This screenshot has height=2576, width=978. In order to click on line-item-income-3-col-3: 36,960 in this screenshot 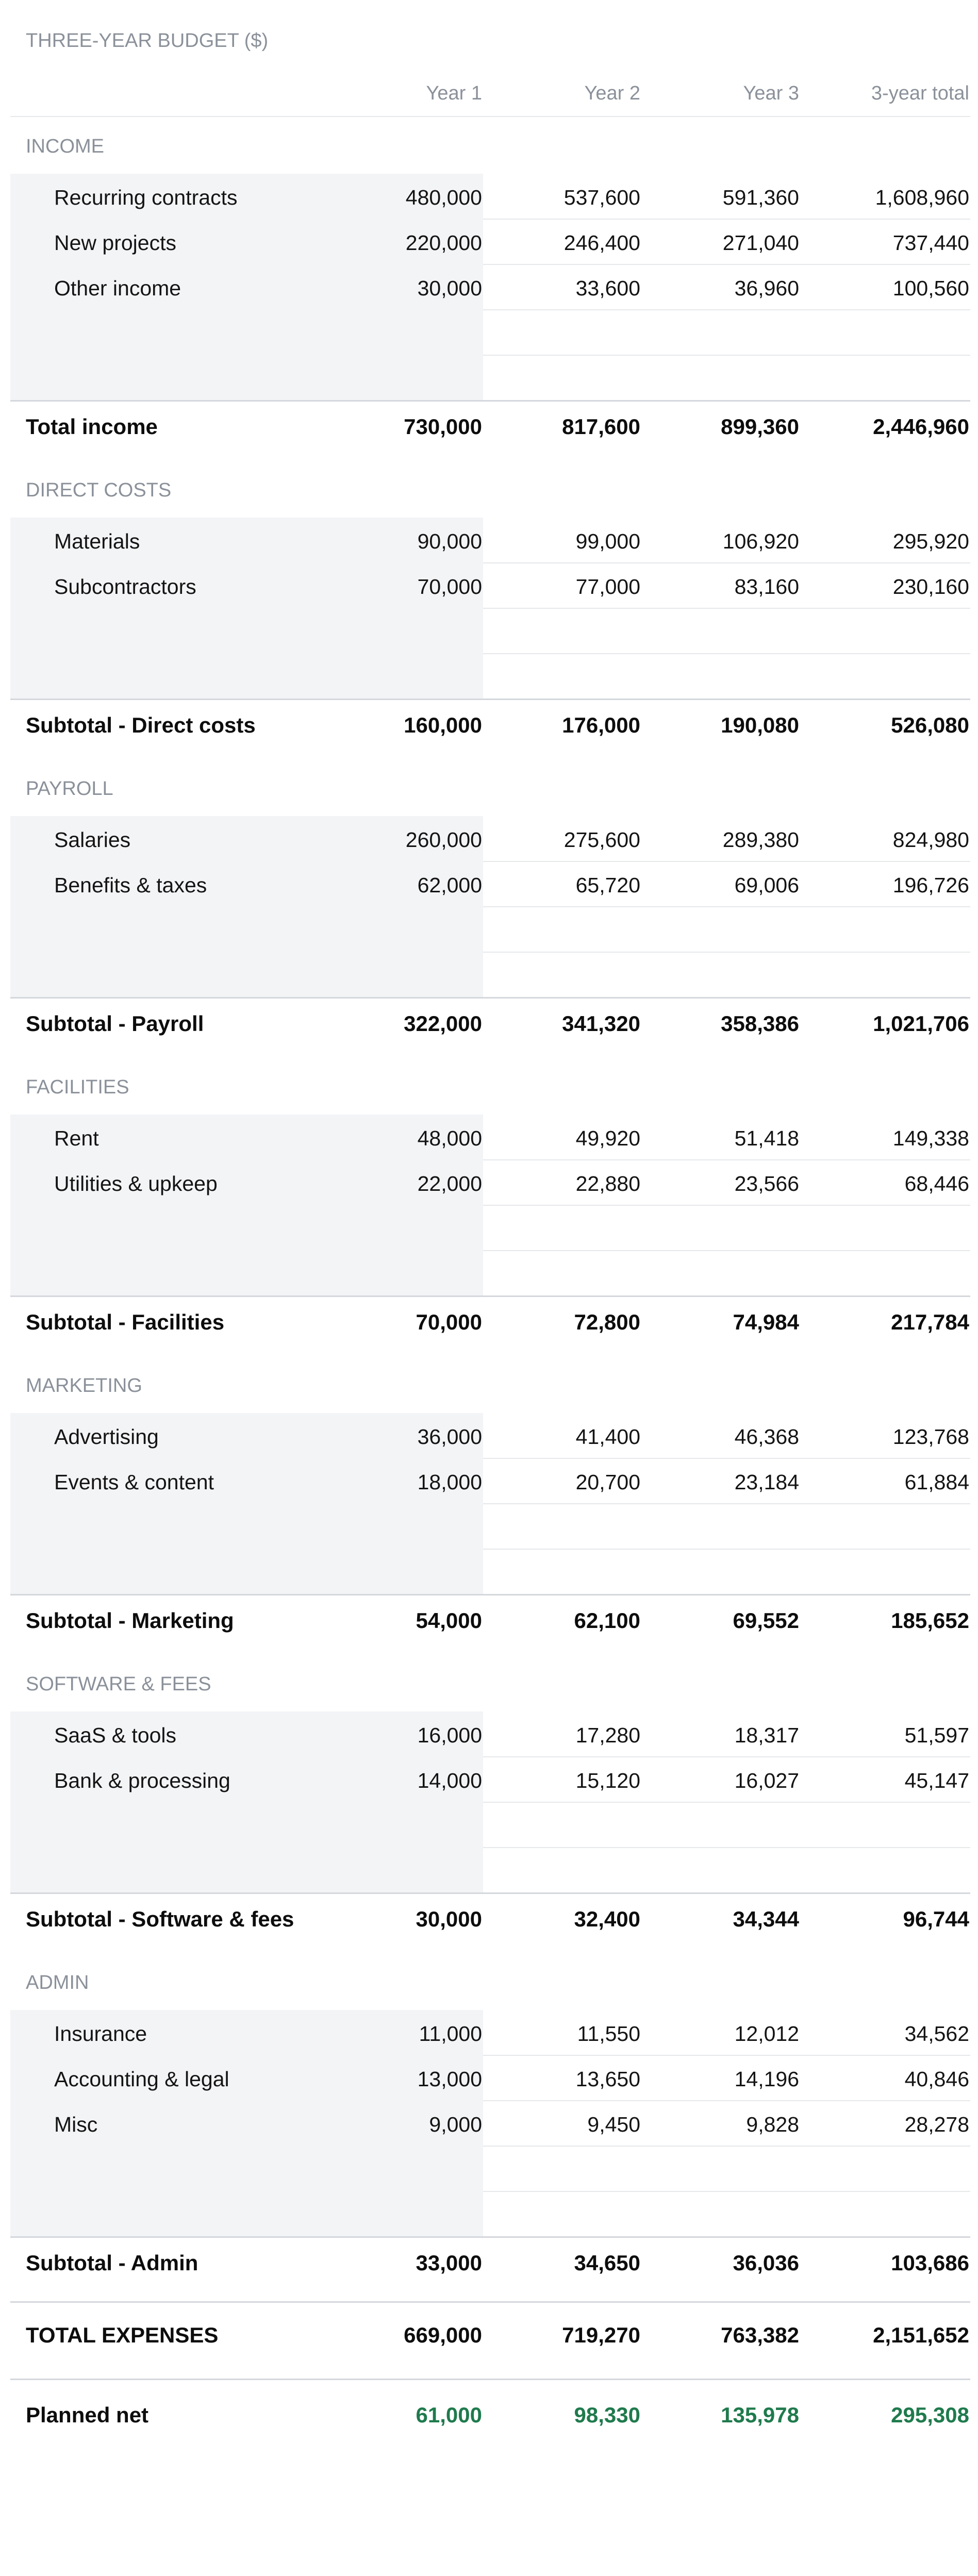, I will do `click(767, 288)`.